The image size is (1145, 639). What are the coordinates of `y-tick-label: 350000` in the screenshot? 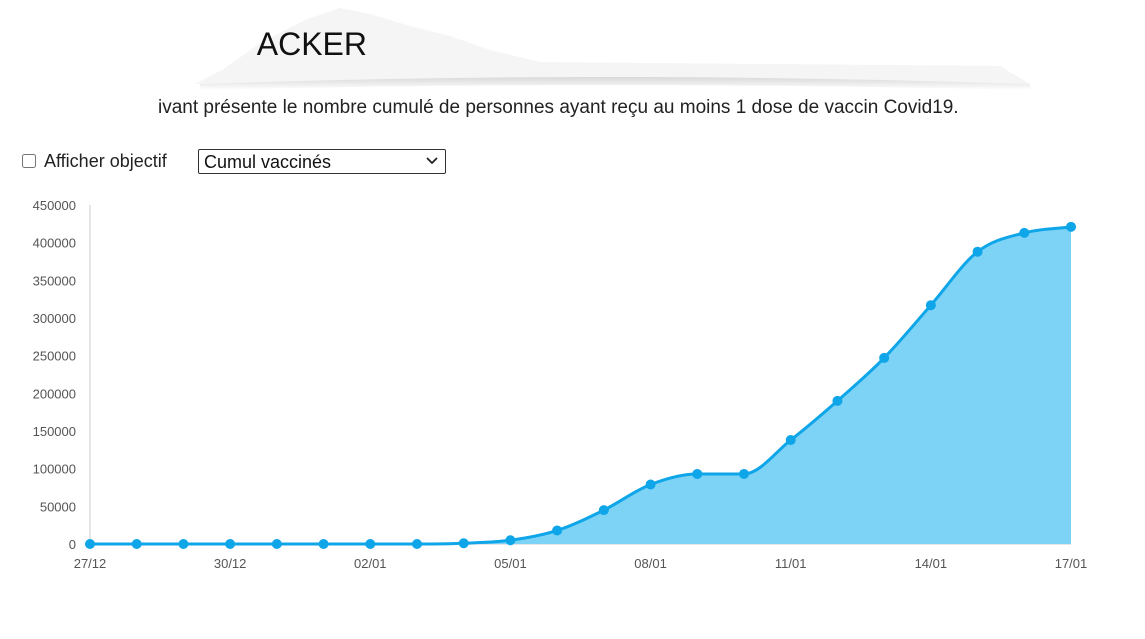 It's located at (54, 280).